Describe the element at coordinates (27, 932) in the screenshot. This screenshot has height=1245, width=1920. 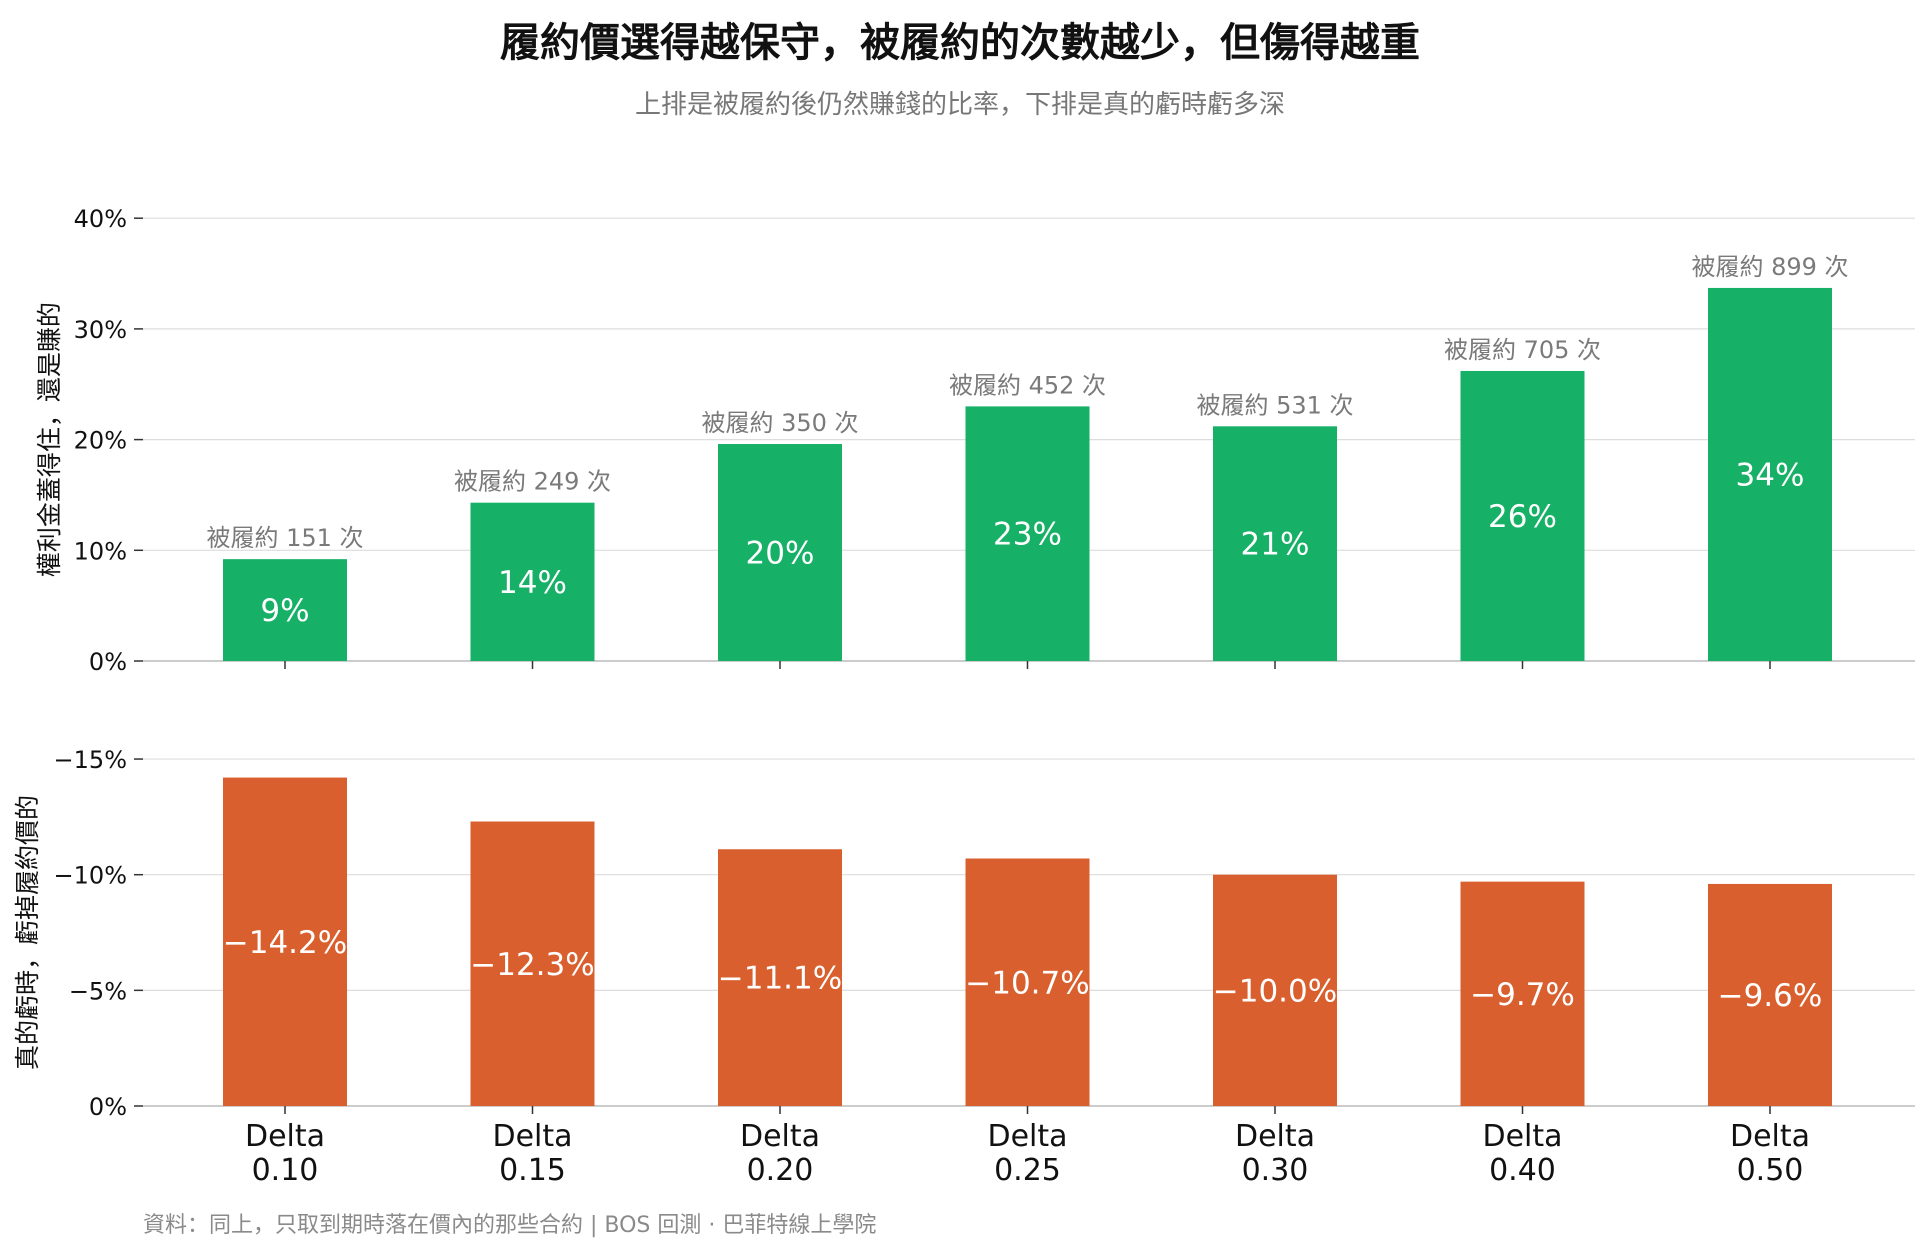
I see `bottom-y-axis-label: 真的虧時，虧掉履約價的` at that location.